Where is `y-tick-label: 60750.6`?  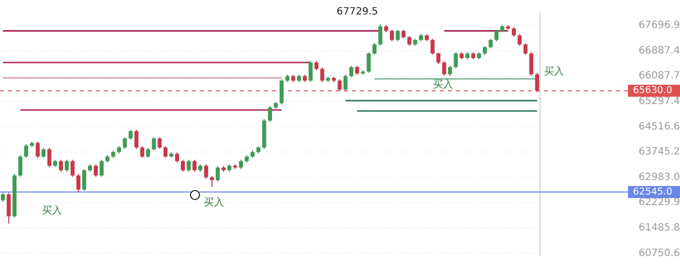 y-tick-label: 60750.6 is located at coordinates (659, 253).